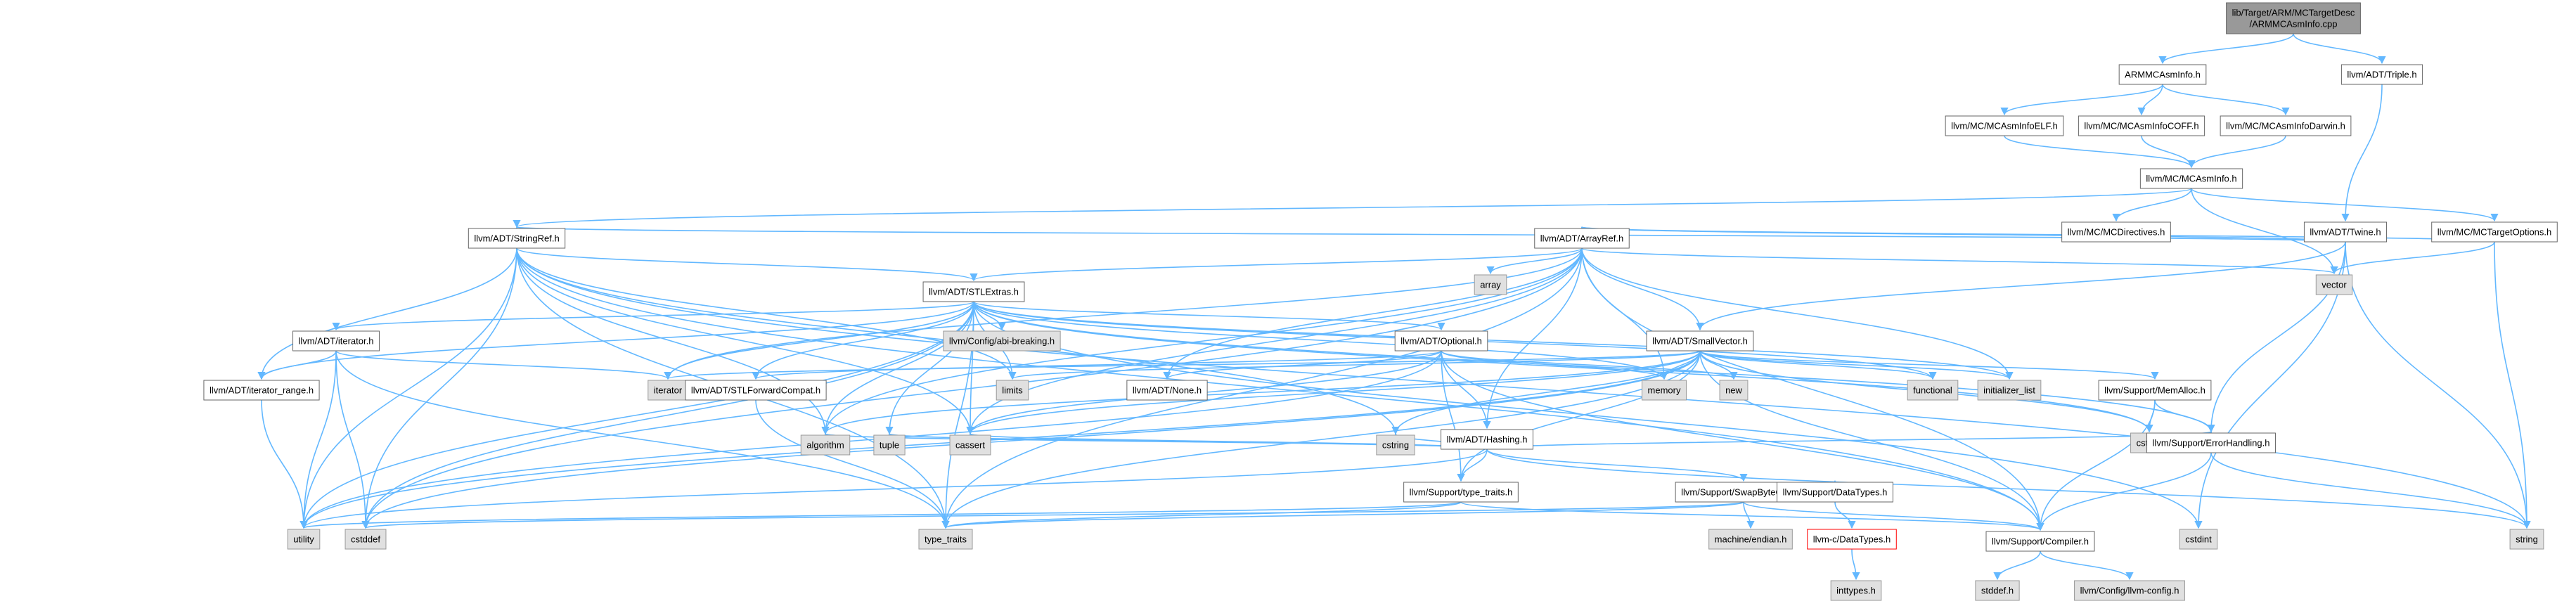 This screenshot has width=2576, height=606. I want to click on node-box-utility, so click(304, 539).